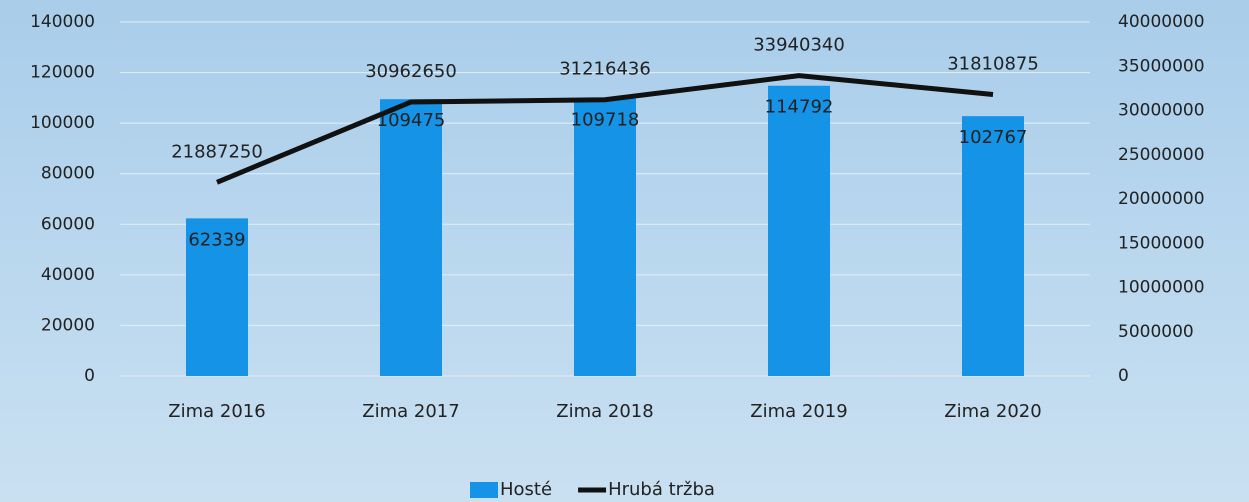  What do you see at coordinates (992, 411) in the screenshot?
I see `x-tick-label: Zima 2020` at bounding box center [992, 411].